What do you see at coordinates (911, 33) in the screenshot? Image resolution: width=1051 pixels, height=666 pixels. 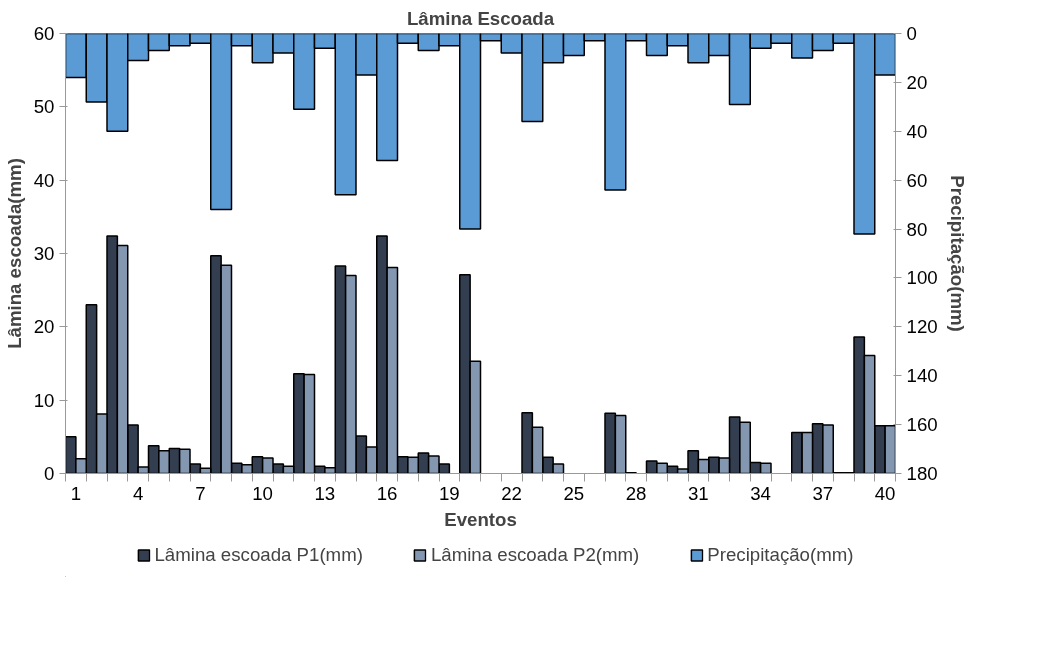 I see `y2-tick-label: 0` at bounding box center [911, 33].